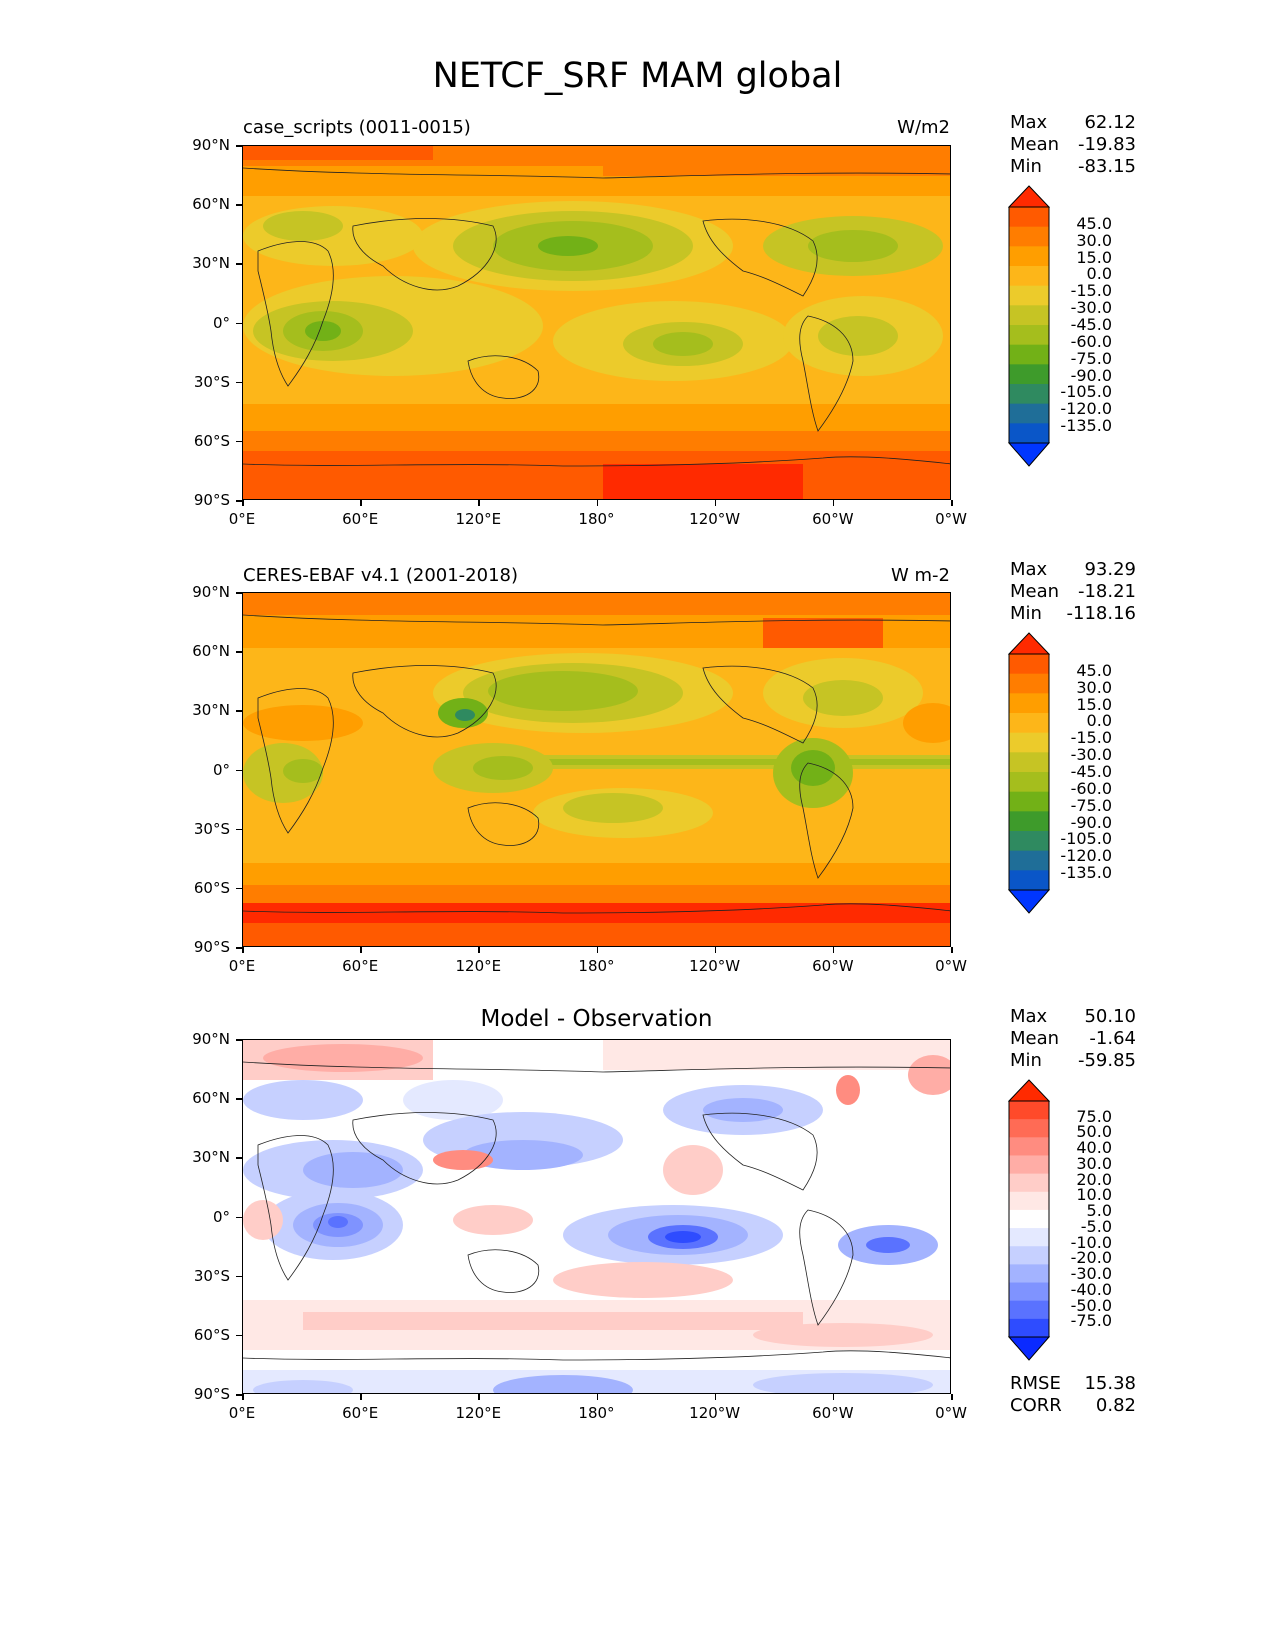 The width and height of the screenshot is (1275, 1650). What do you see at coordinates (1091, 1305) in the screenshot?
I see `colorbar-tick-label: -50.0` at bounding box center [1091, 1305].